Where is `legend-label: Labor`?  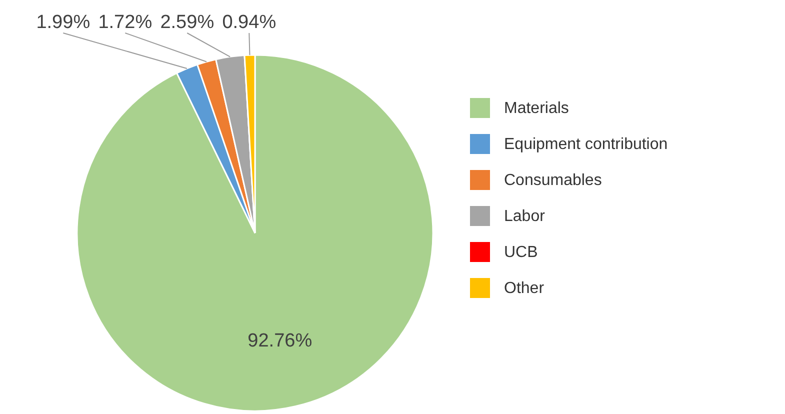 legend-label: Labor is located at coordinates (525, 216).